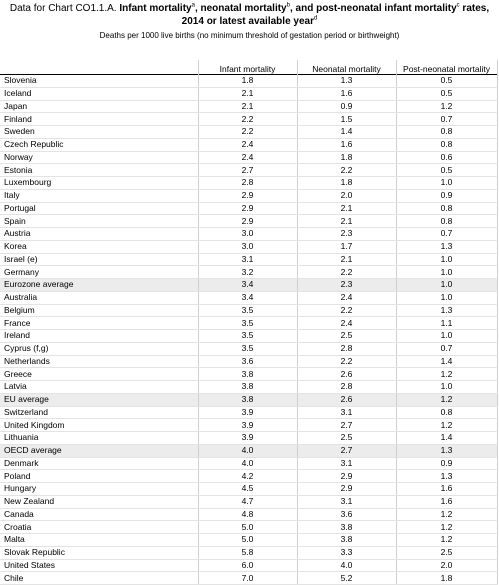 The height and width of the screenshot is (585, 499). Describe the element at coordinates (446, 566) in the screenshot. I see `post-neonatal-cell: 2.0` at that location.